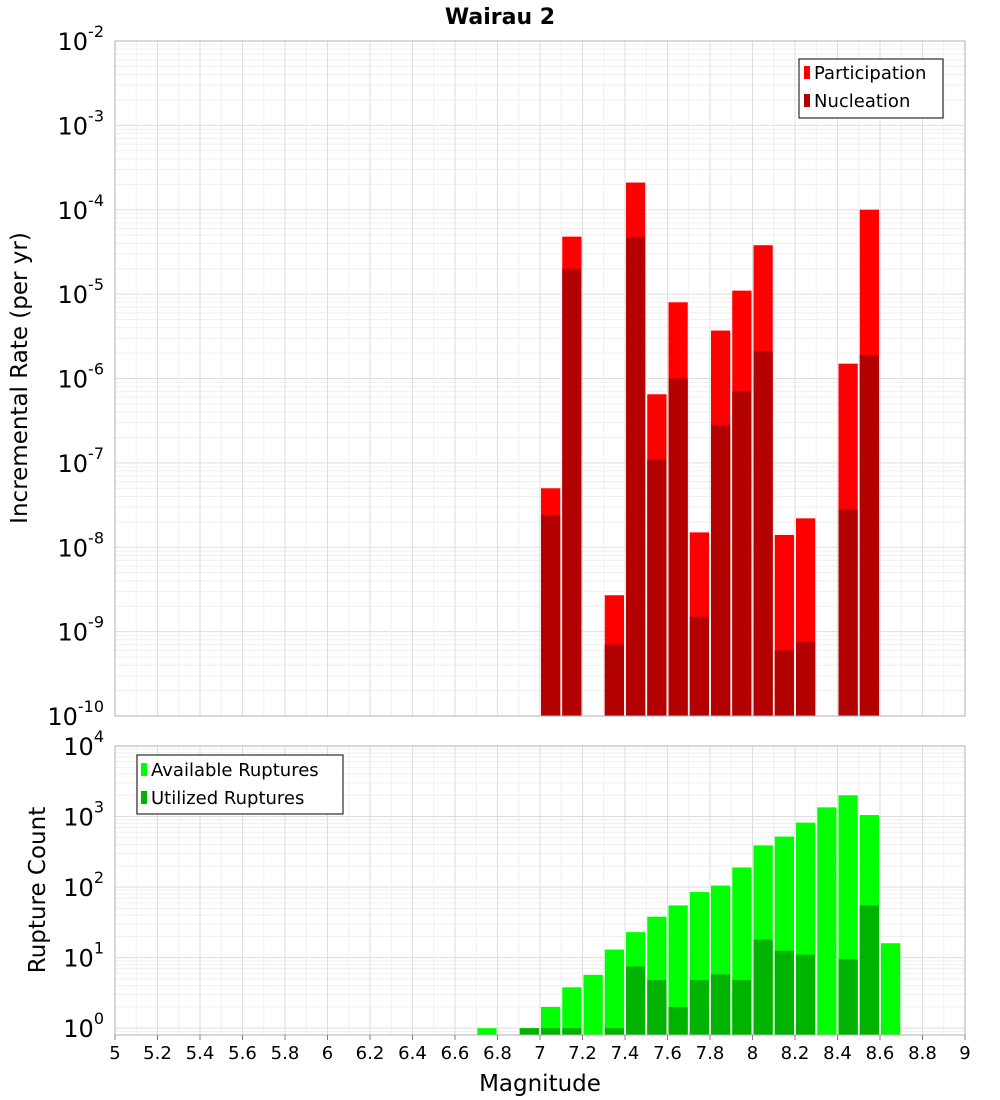  Describe the element at coordinates (242, 1053) in the screenshot. I see `count-x-tick-label: 5.6` at that location.